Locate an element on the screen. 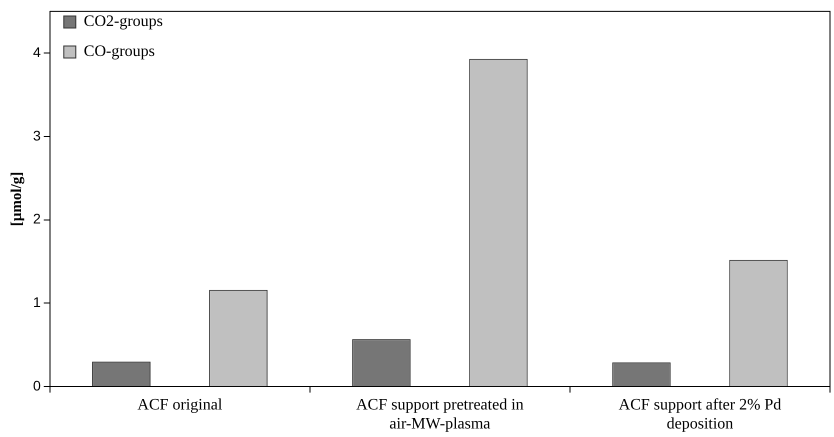 The image size is (834, 437). y-tick-label: 3 is located at coordinates (36, 135).